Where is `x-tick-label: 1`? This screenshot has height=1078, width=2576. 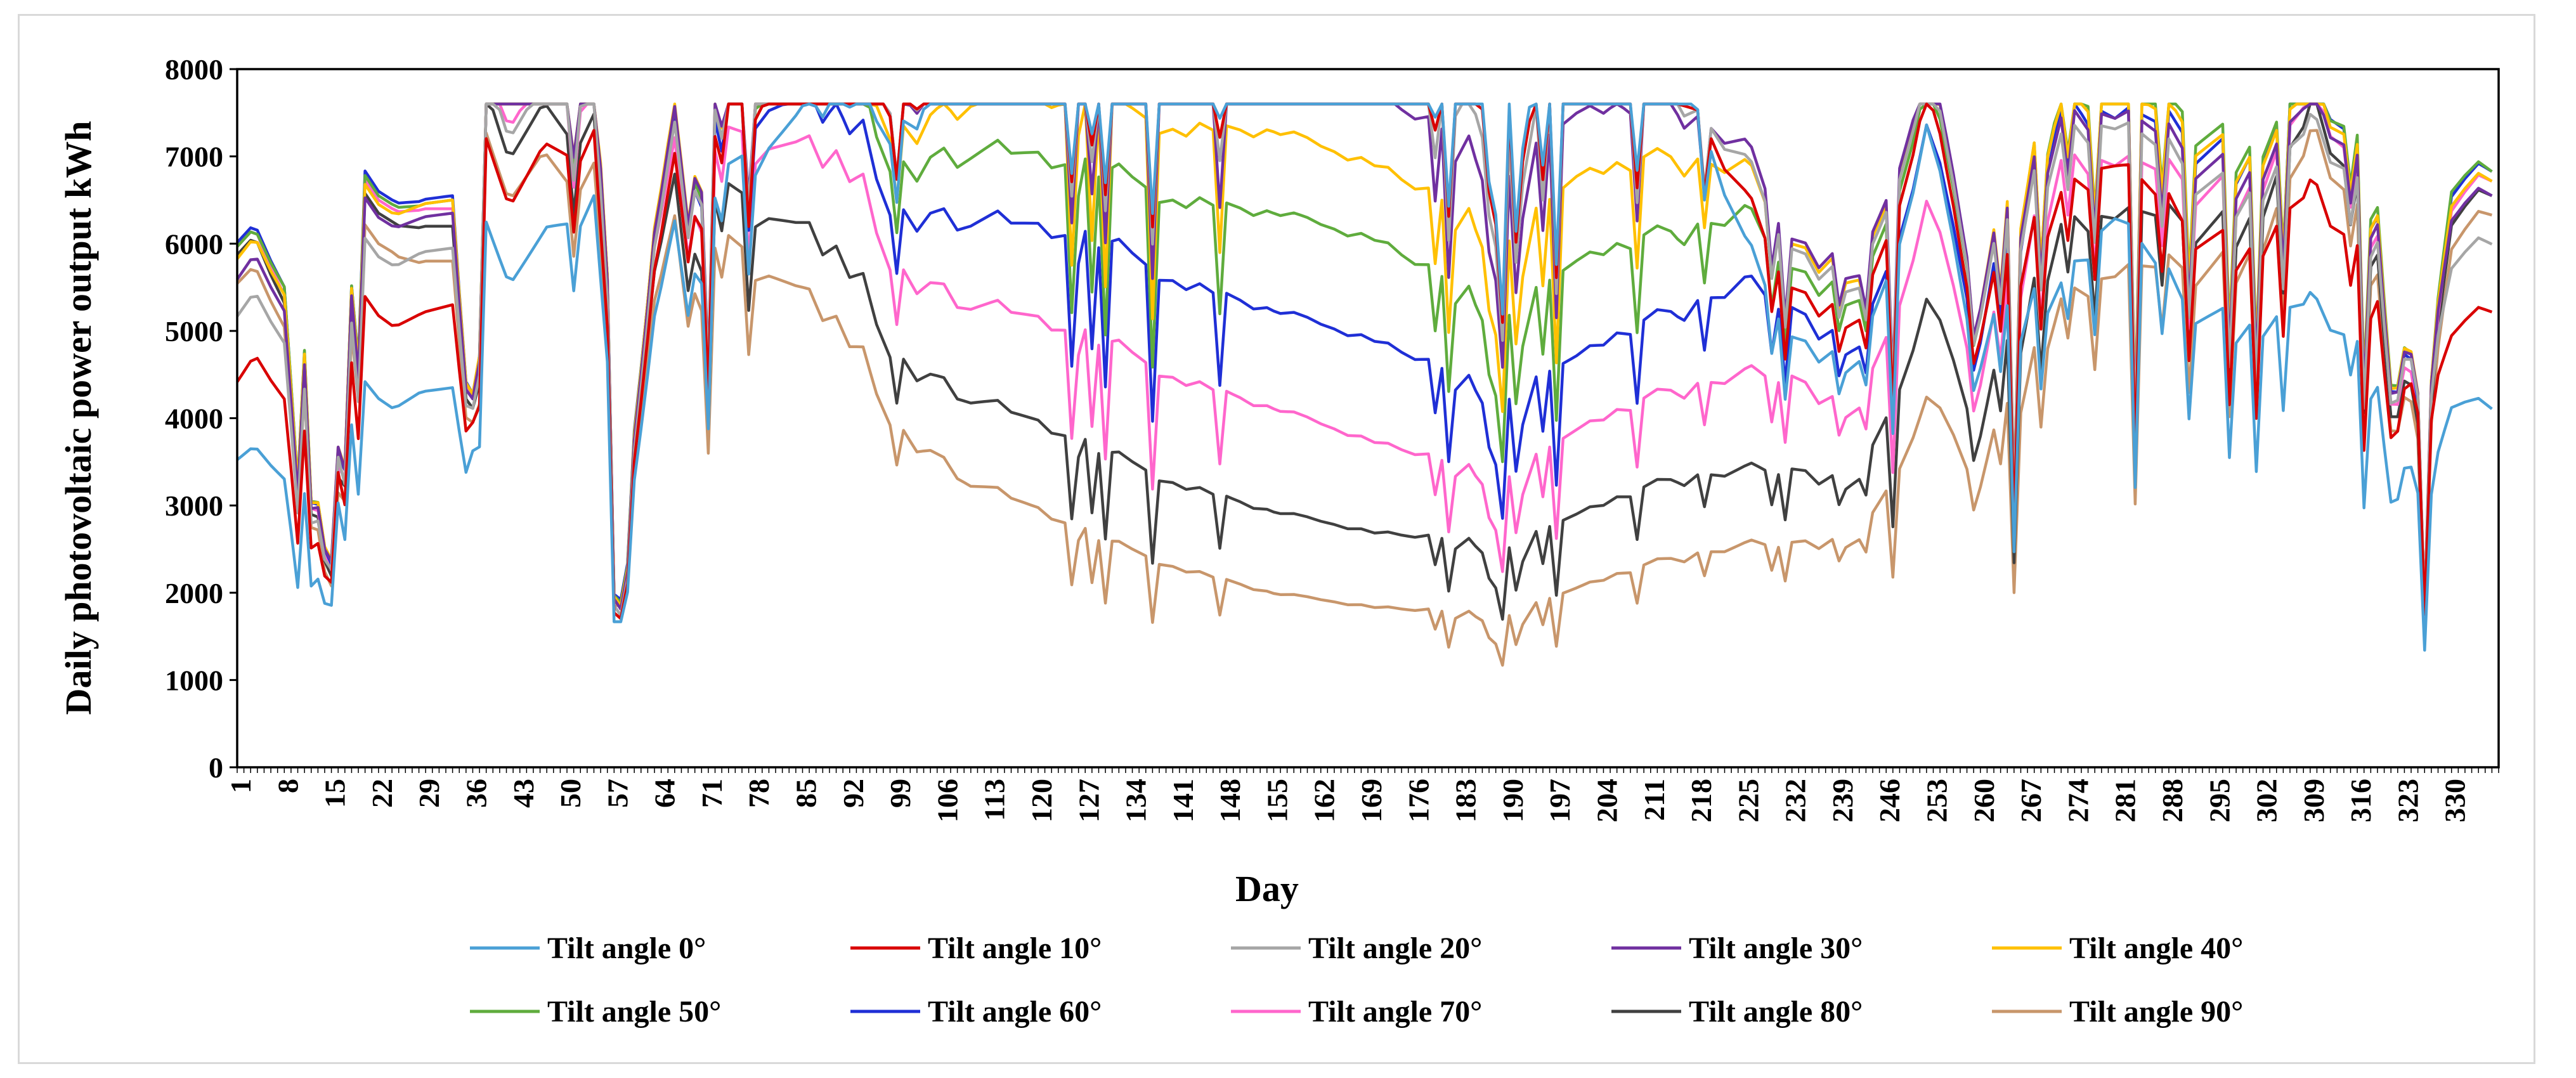
x-tick-label: 1 is located at coordinates (241, 786).